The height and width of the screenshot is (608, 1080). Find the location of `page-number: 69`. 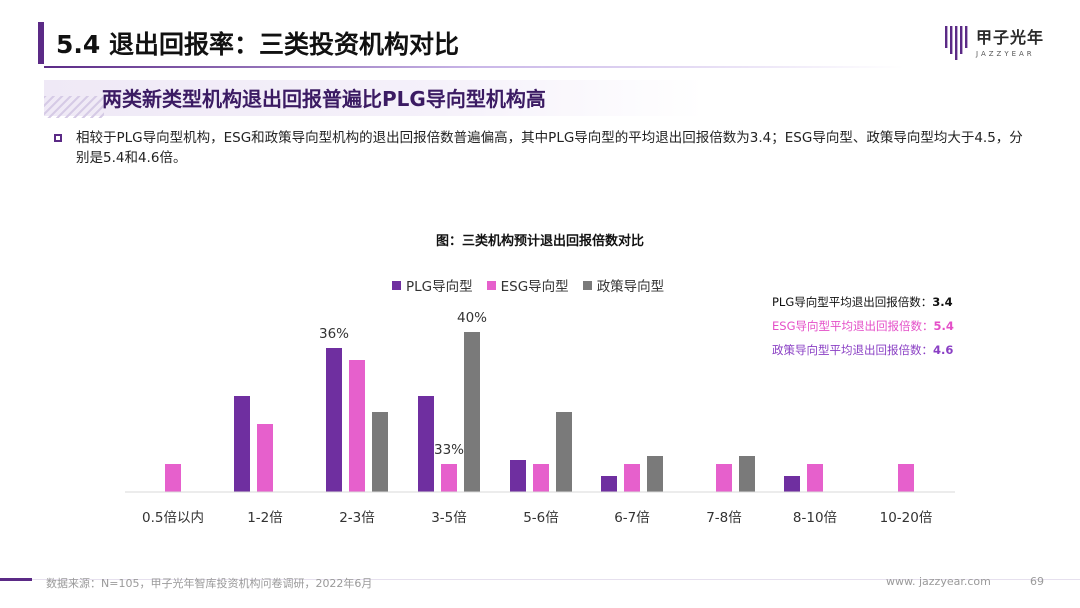

page-number: 69 is located at coordinates (1037, 581).